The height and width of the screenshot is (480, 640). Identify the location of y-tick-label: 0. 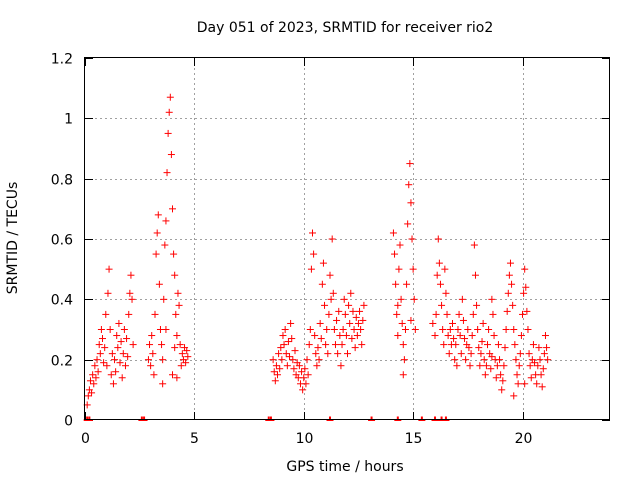
(68, 422).